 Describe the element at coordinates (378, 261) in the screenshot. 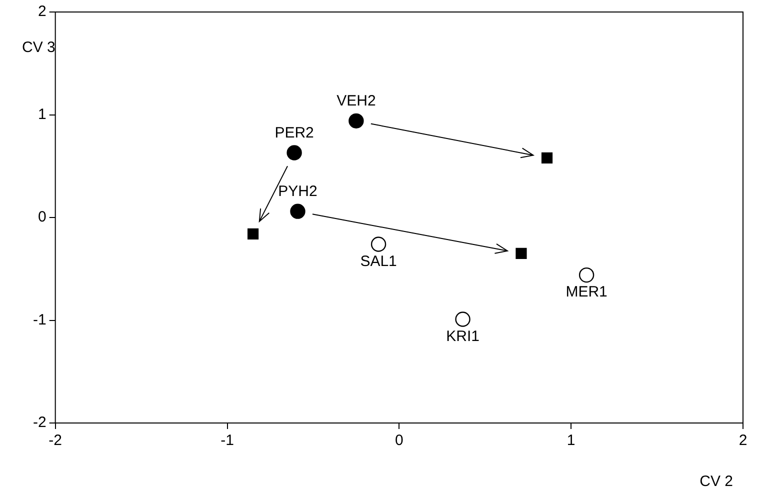

I see `annotation: SAL1` at that location.